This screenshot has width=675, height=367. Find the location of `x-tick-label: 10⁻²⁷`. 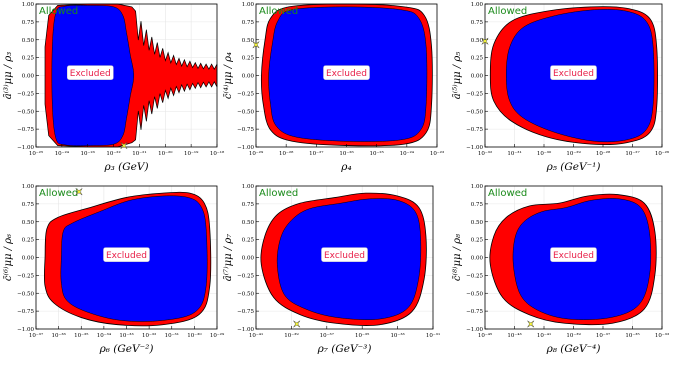

x-tick-label: 10⁻²⁷ is located at coordinates (632, 153).